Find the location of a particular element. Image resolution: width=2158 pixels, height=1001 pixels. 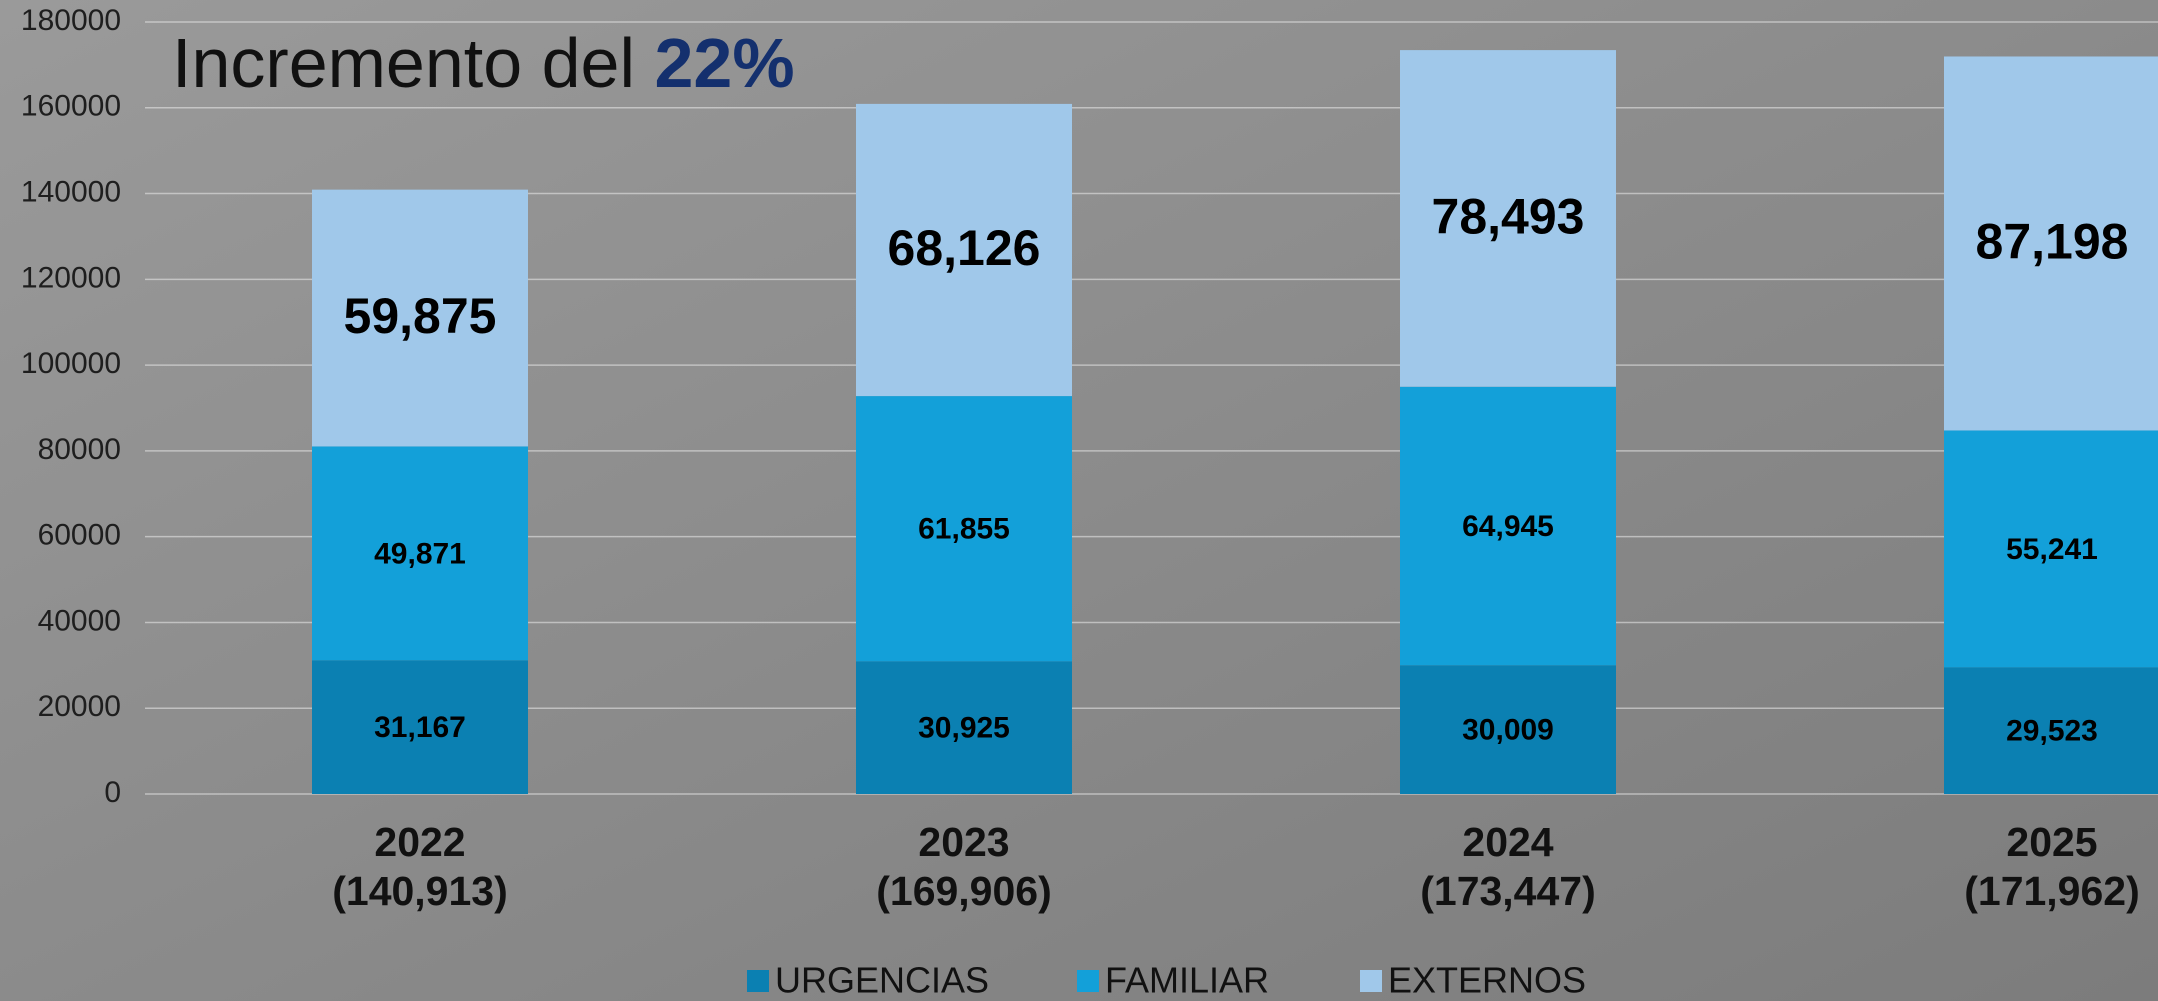

value-label: 30,925 is located at coordinates (964, 728).